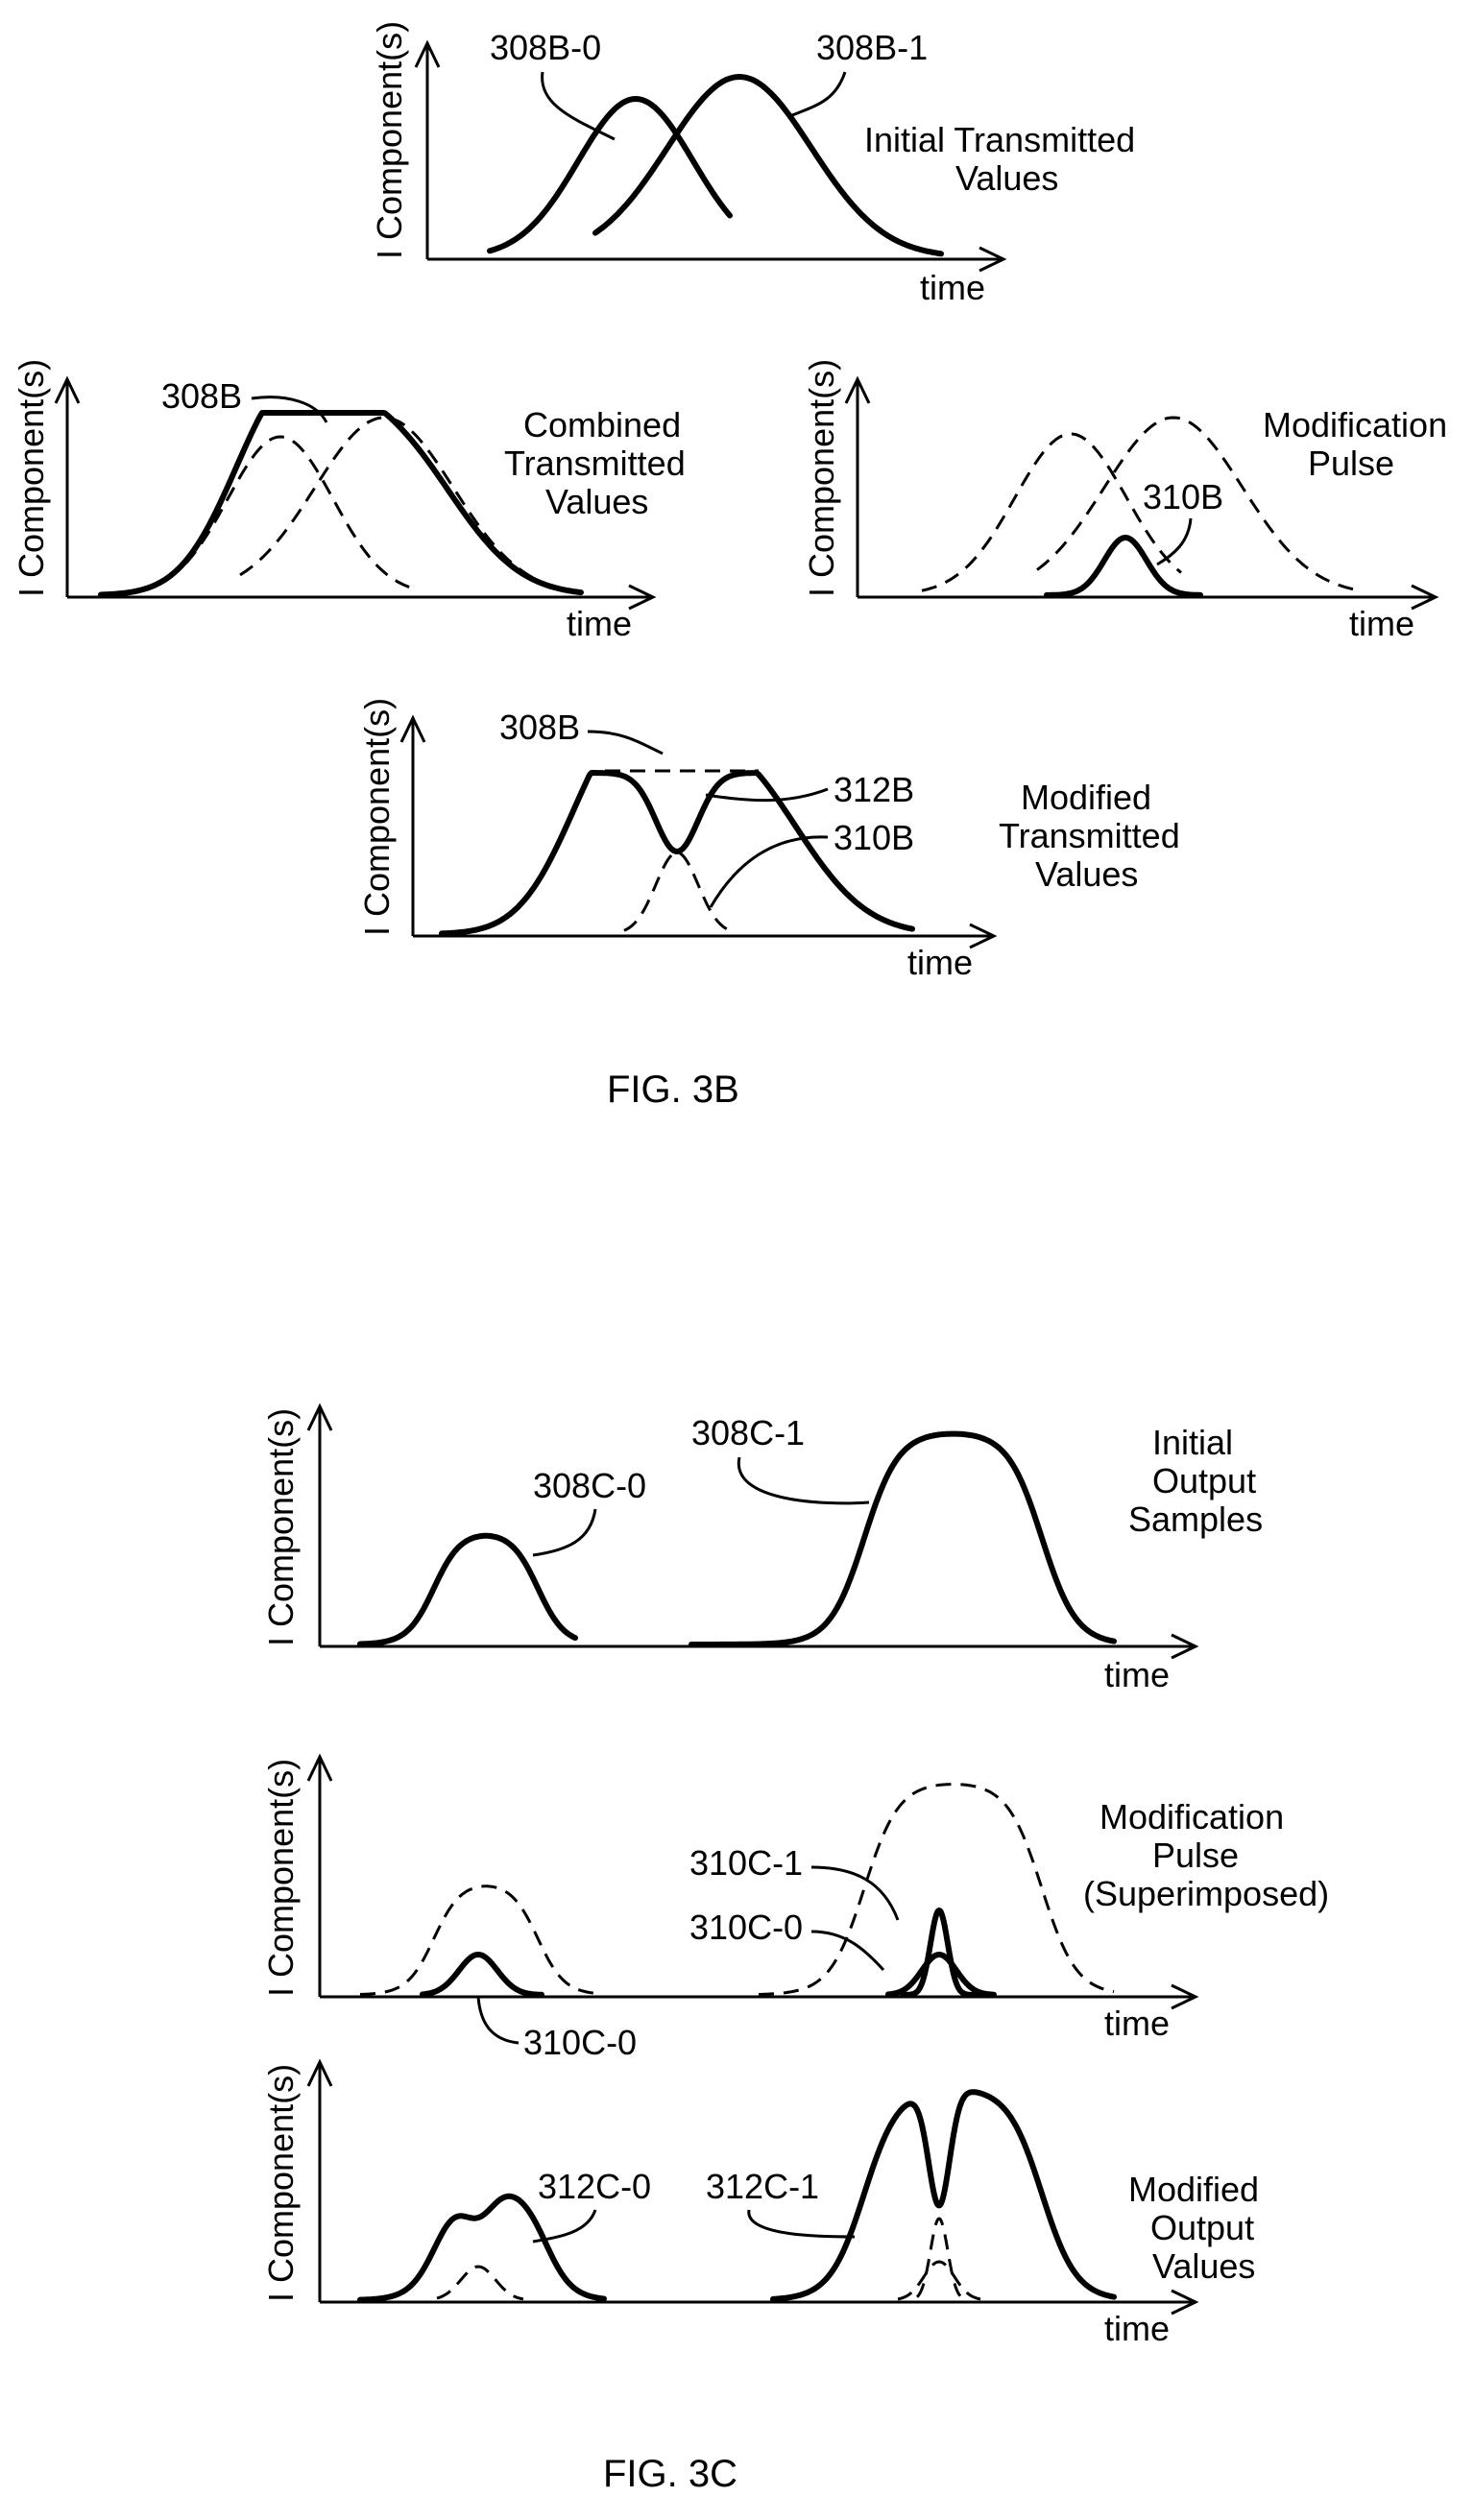 This screenshot has width=1474, height=2520. What do you see at coordinates (341, 504) in the screenshot?
I see `curve-308B-combined` at bounding box center [341, 504].